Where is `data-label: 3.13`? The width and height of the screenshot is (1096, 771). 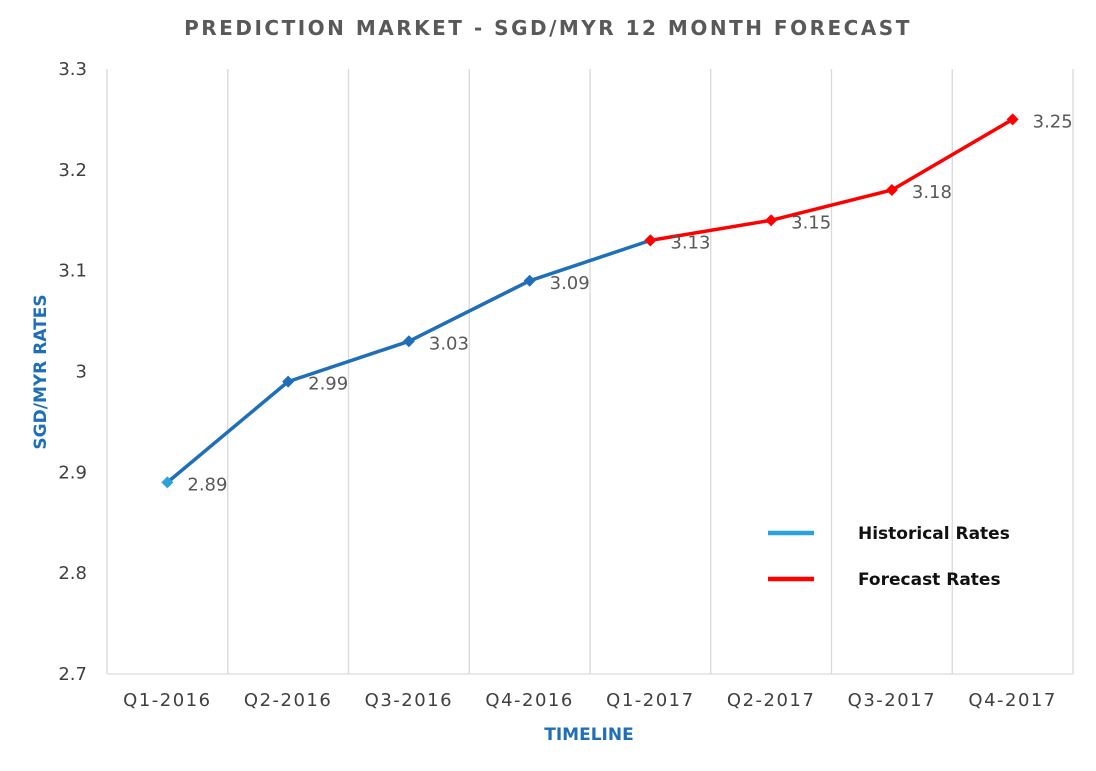 data-label: 3.13 is located at coordinates (690, 242).